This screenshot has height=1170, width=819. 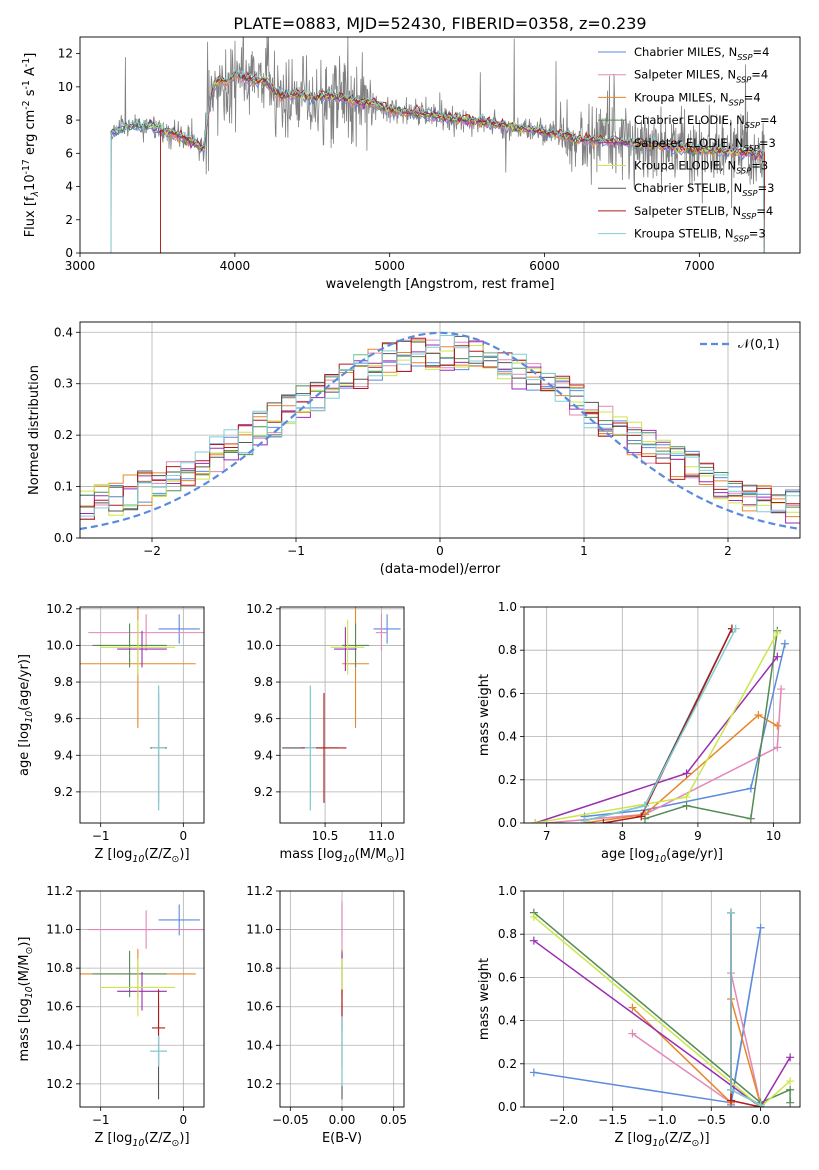 What do you see at coordinates (30, 134) in the screenshot?
I see `text-run: erg cm` at bounding box center [30, 134].